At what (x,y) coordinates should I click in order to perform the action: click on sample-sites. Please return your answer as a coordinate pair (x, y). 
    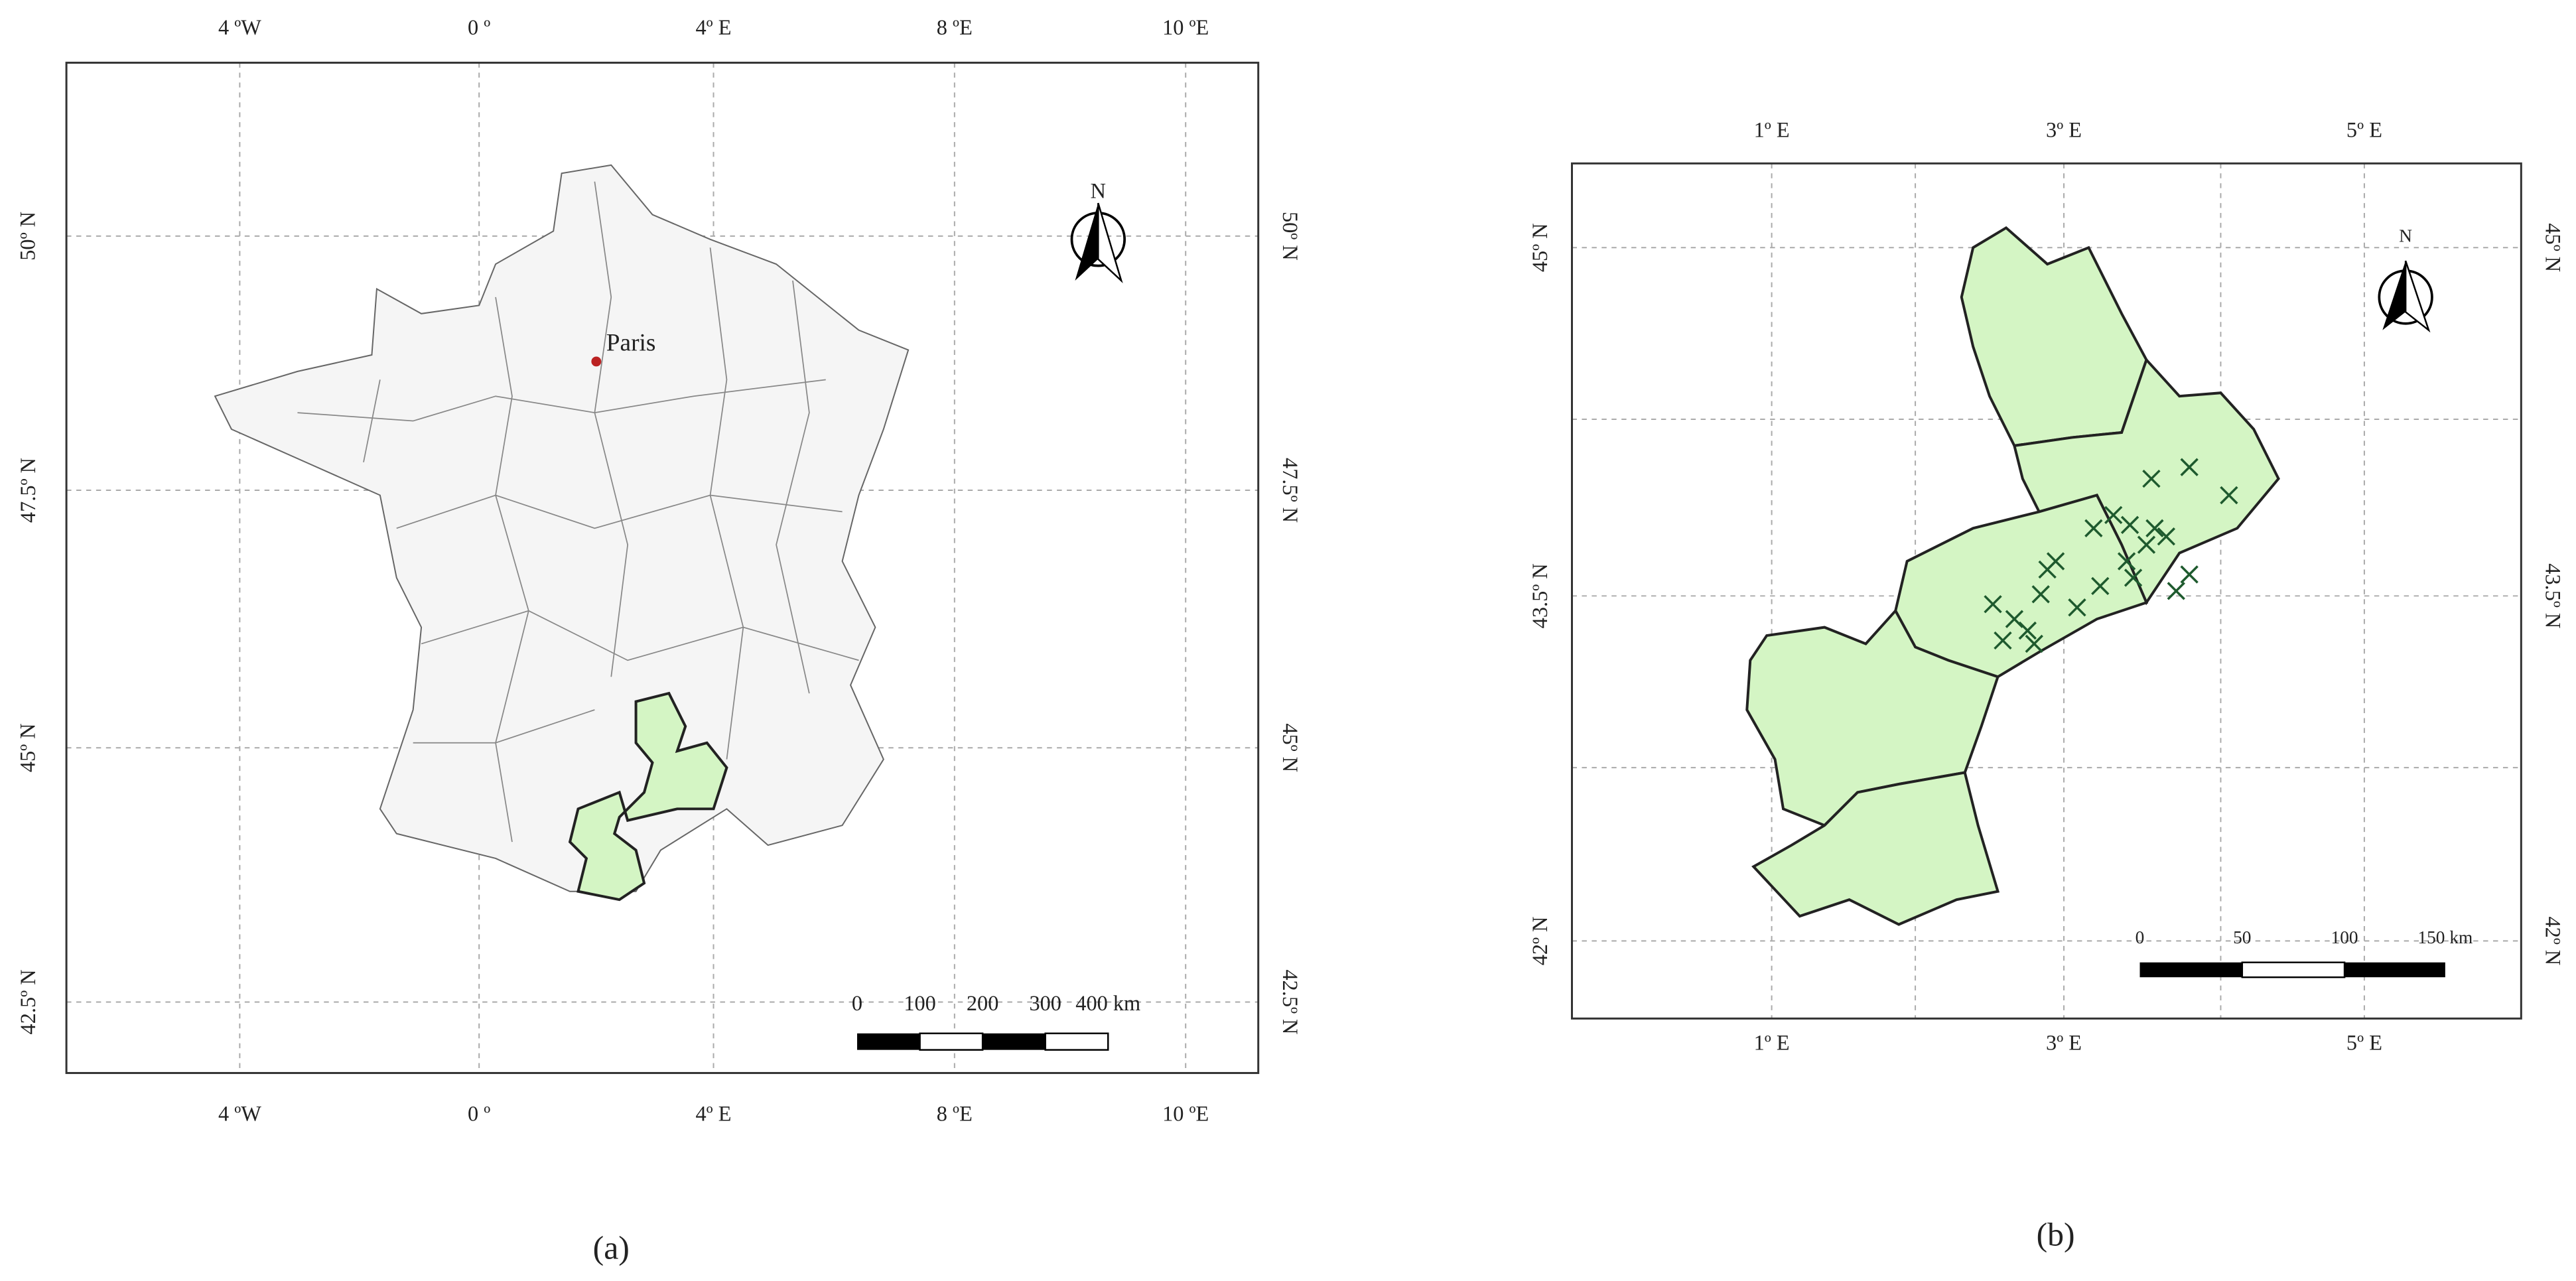
    Looking at the image, I should click on (2111, 555).